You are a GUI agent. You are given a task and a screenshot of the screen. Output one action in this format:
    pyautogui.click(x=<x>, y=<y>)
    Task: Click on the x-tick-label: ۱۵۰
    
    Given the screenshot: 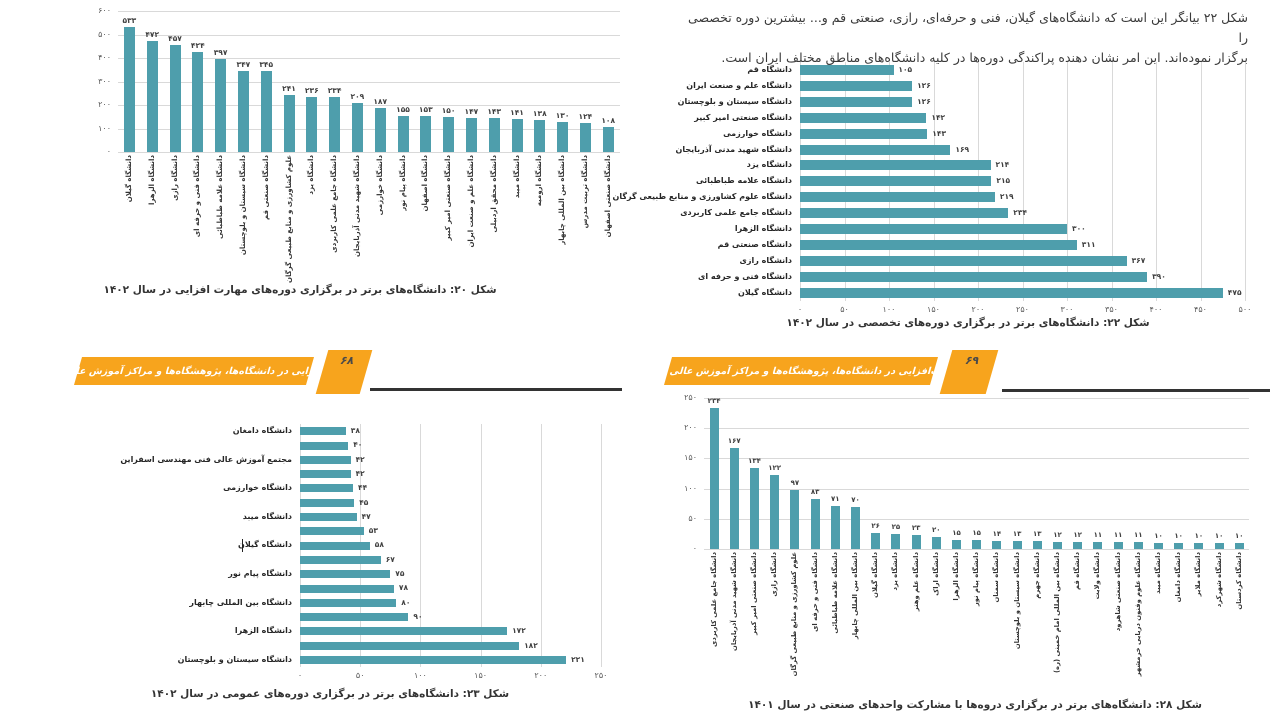 What is the action you would take?
    pyautogui.click(x=933, y=309)
    